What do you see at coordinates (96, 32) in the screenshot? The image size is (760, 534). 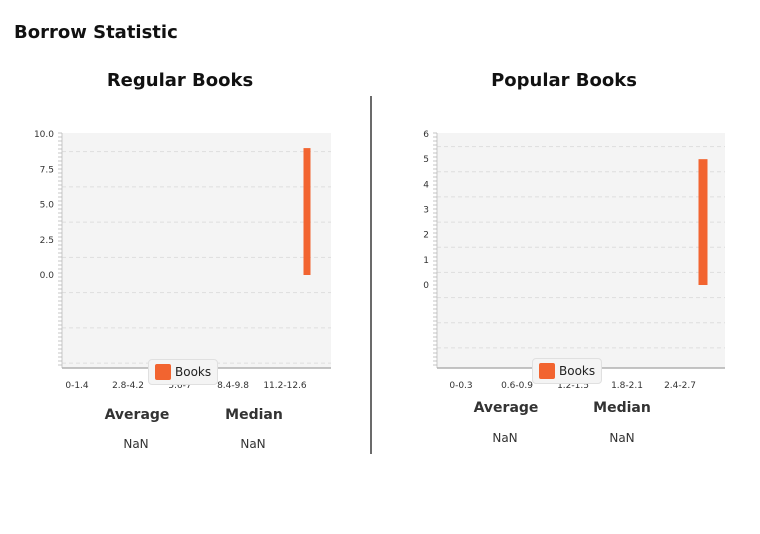 I see `page-title: Borrow Statistic` at bounding box center [96, 32].